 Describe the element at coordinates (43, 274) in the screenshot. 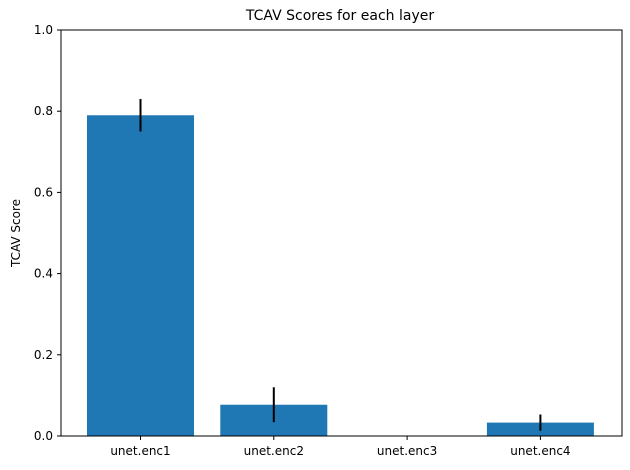

I see `y-tick-label: 0.4` at that location.